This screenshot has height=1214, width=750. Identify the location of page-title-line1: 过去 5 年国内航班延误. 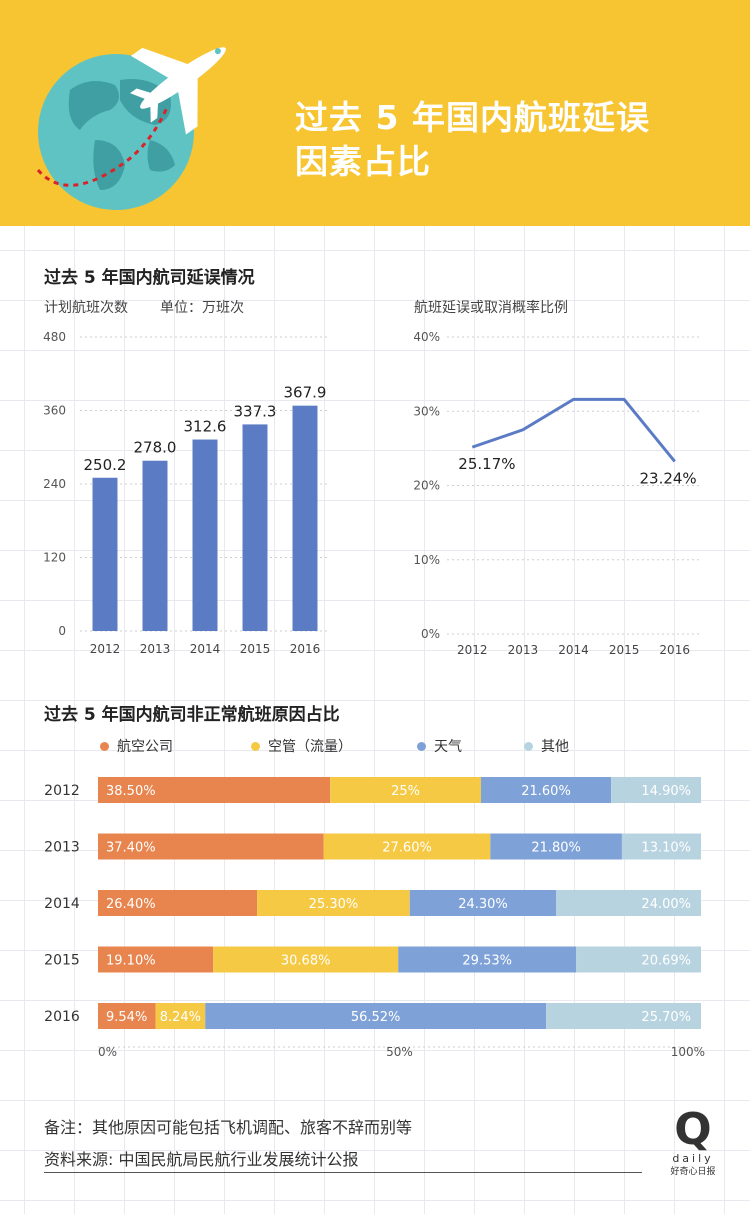
(472, 117).